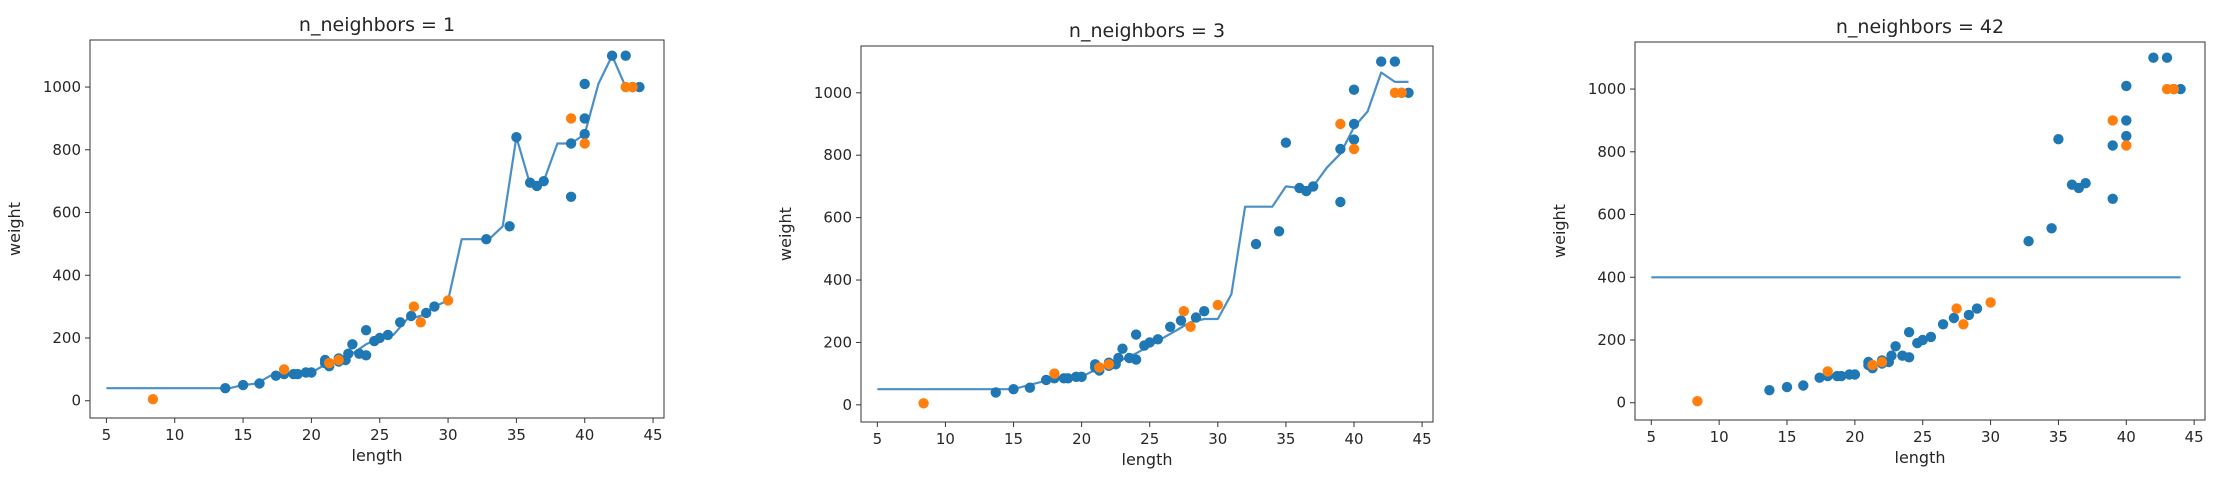 This screenshot has width=2231, height=477. I want to click on y-tick-label: 200, so click(66, 338).